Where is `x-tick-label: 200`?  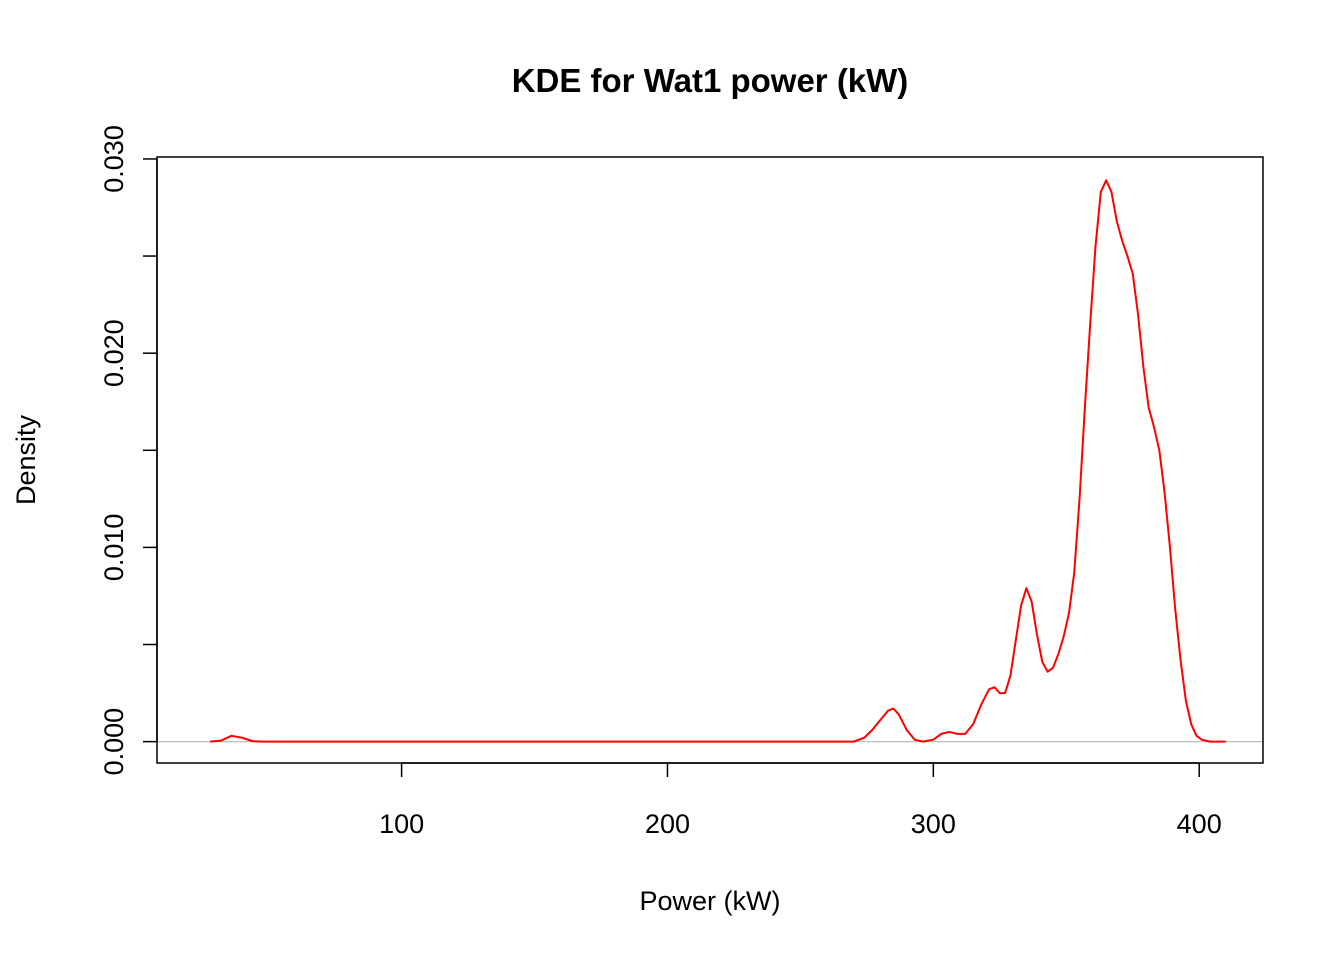 x-tick-label: 200 is located at coordinates (667, 824).